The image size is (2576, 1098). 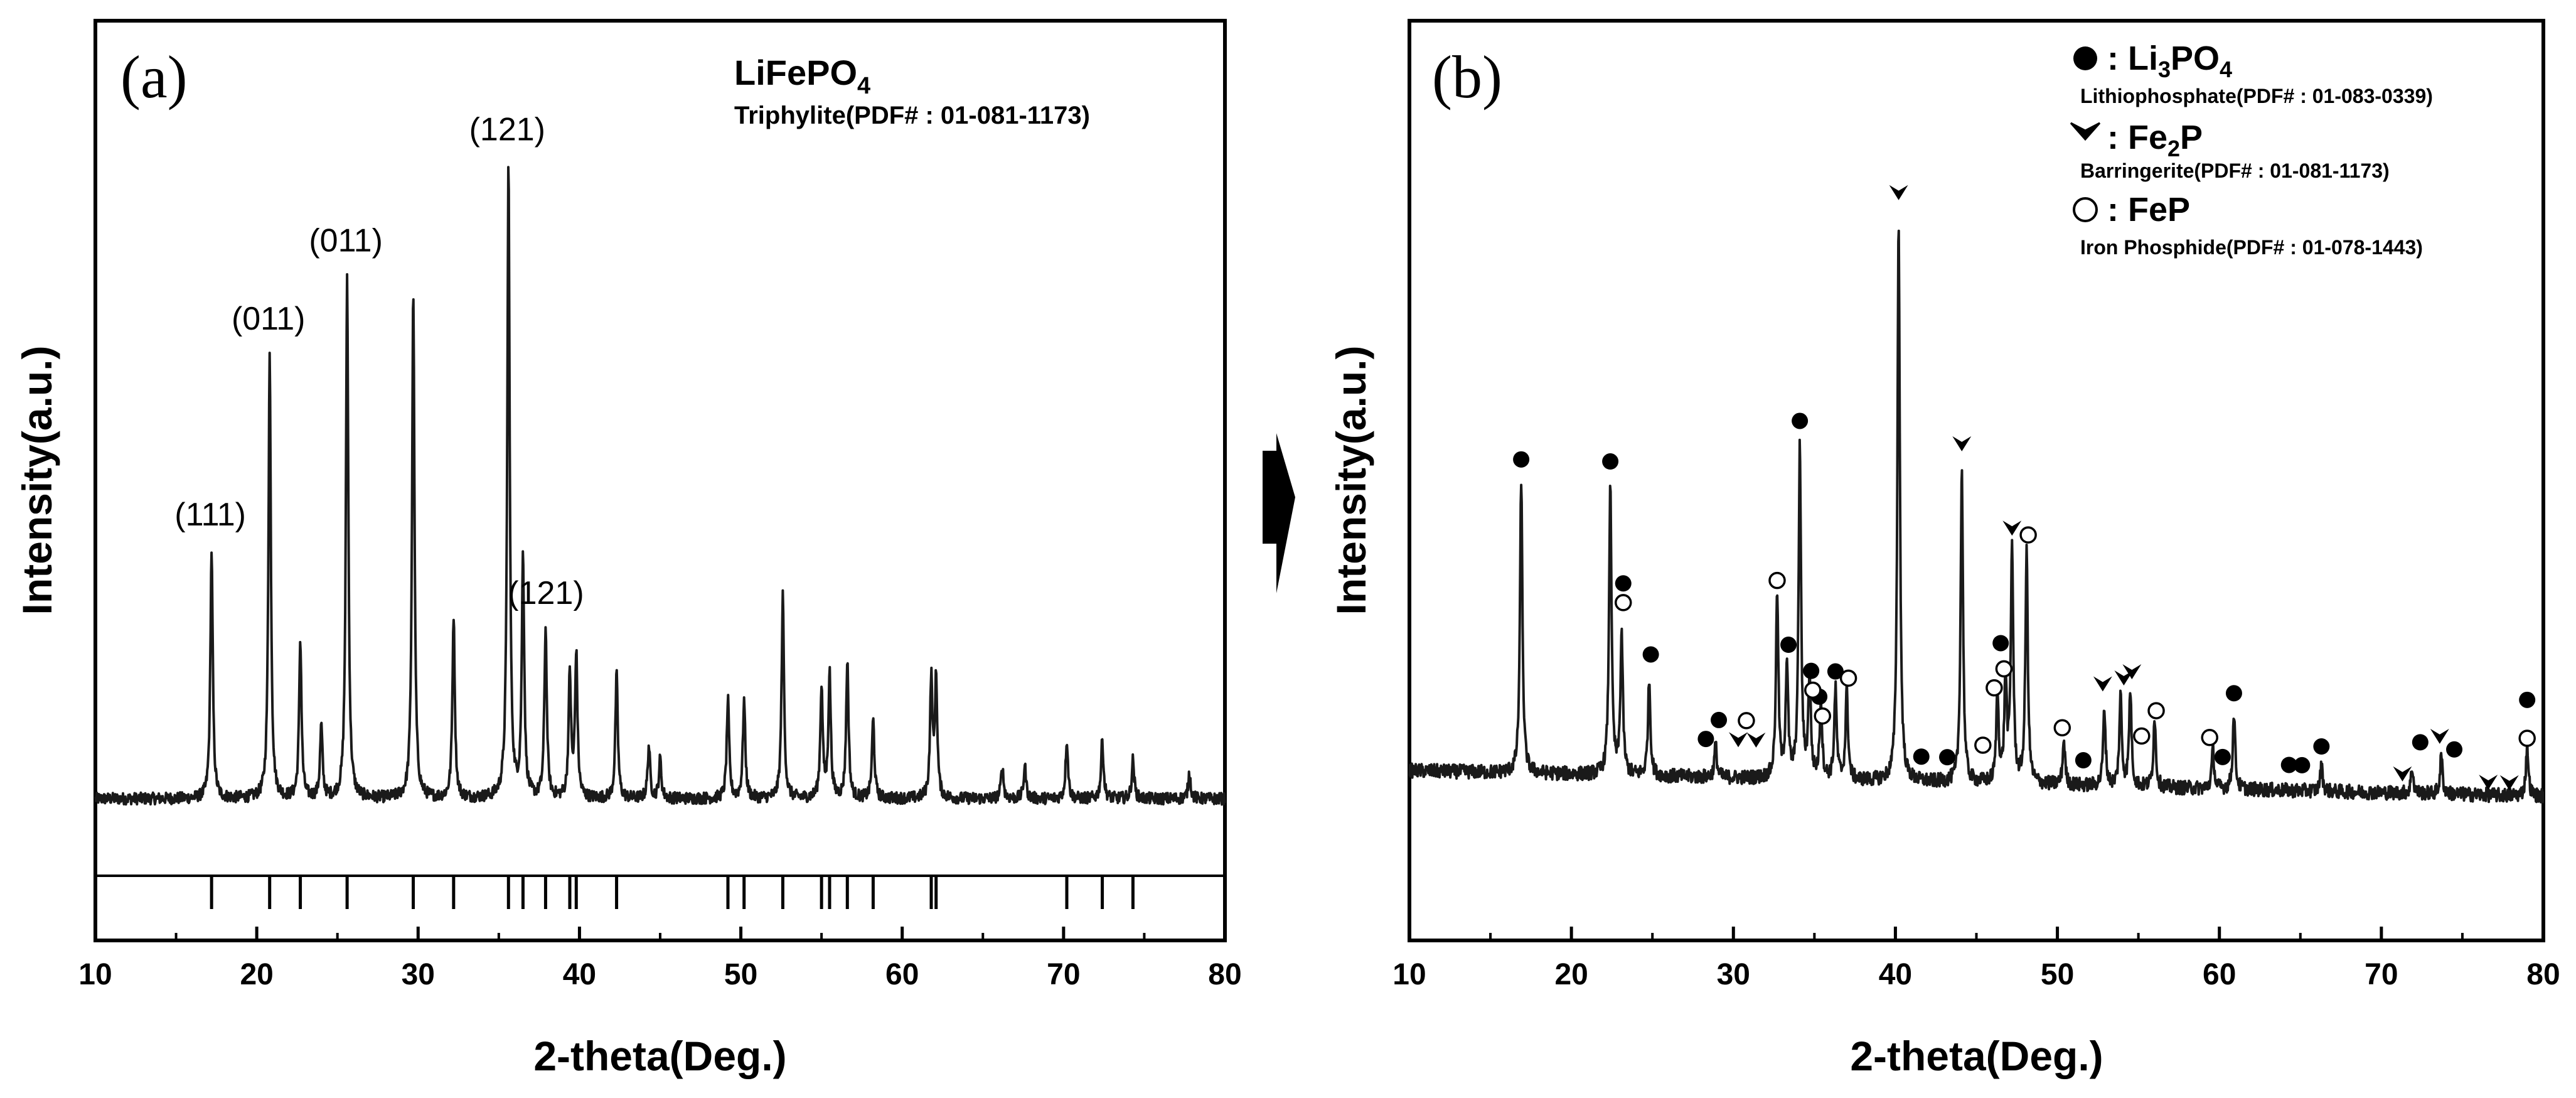 What do you see at coordinates (2235, 170) in the screenshot?
I see `legend-fe2p-description: Barringerite(PDF# : 01-081-1173)` at bounding box center [2235, 170].